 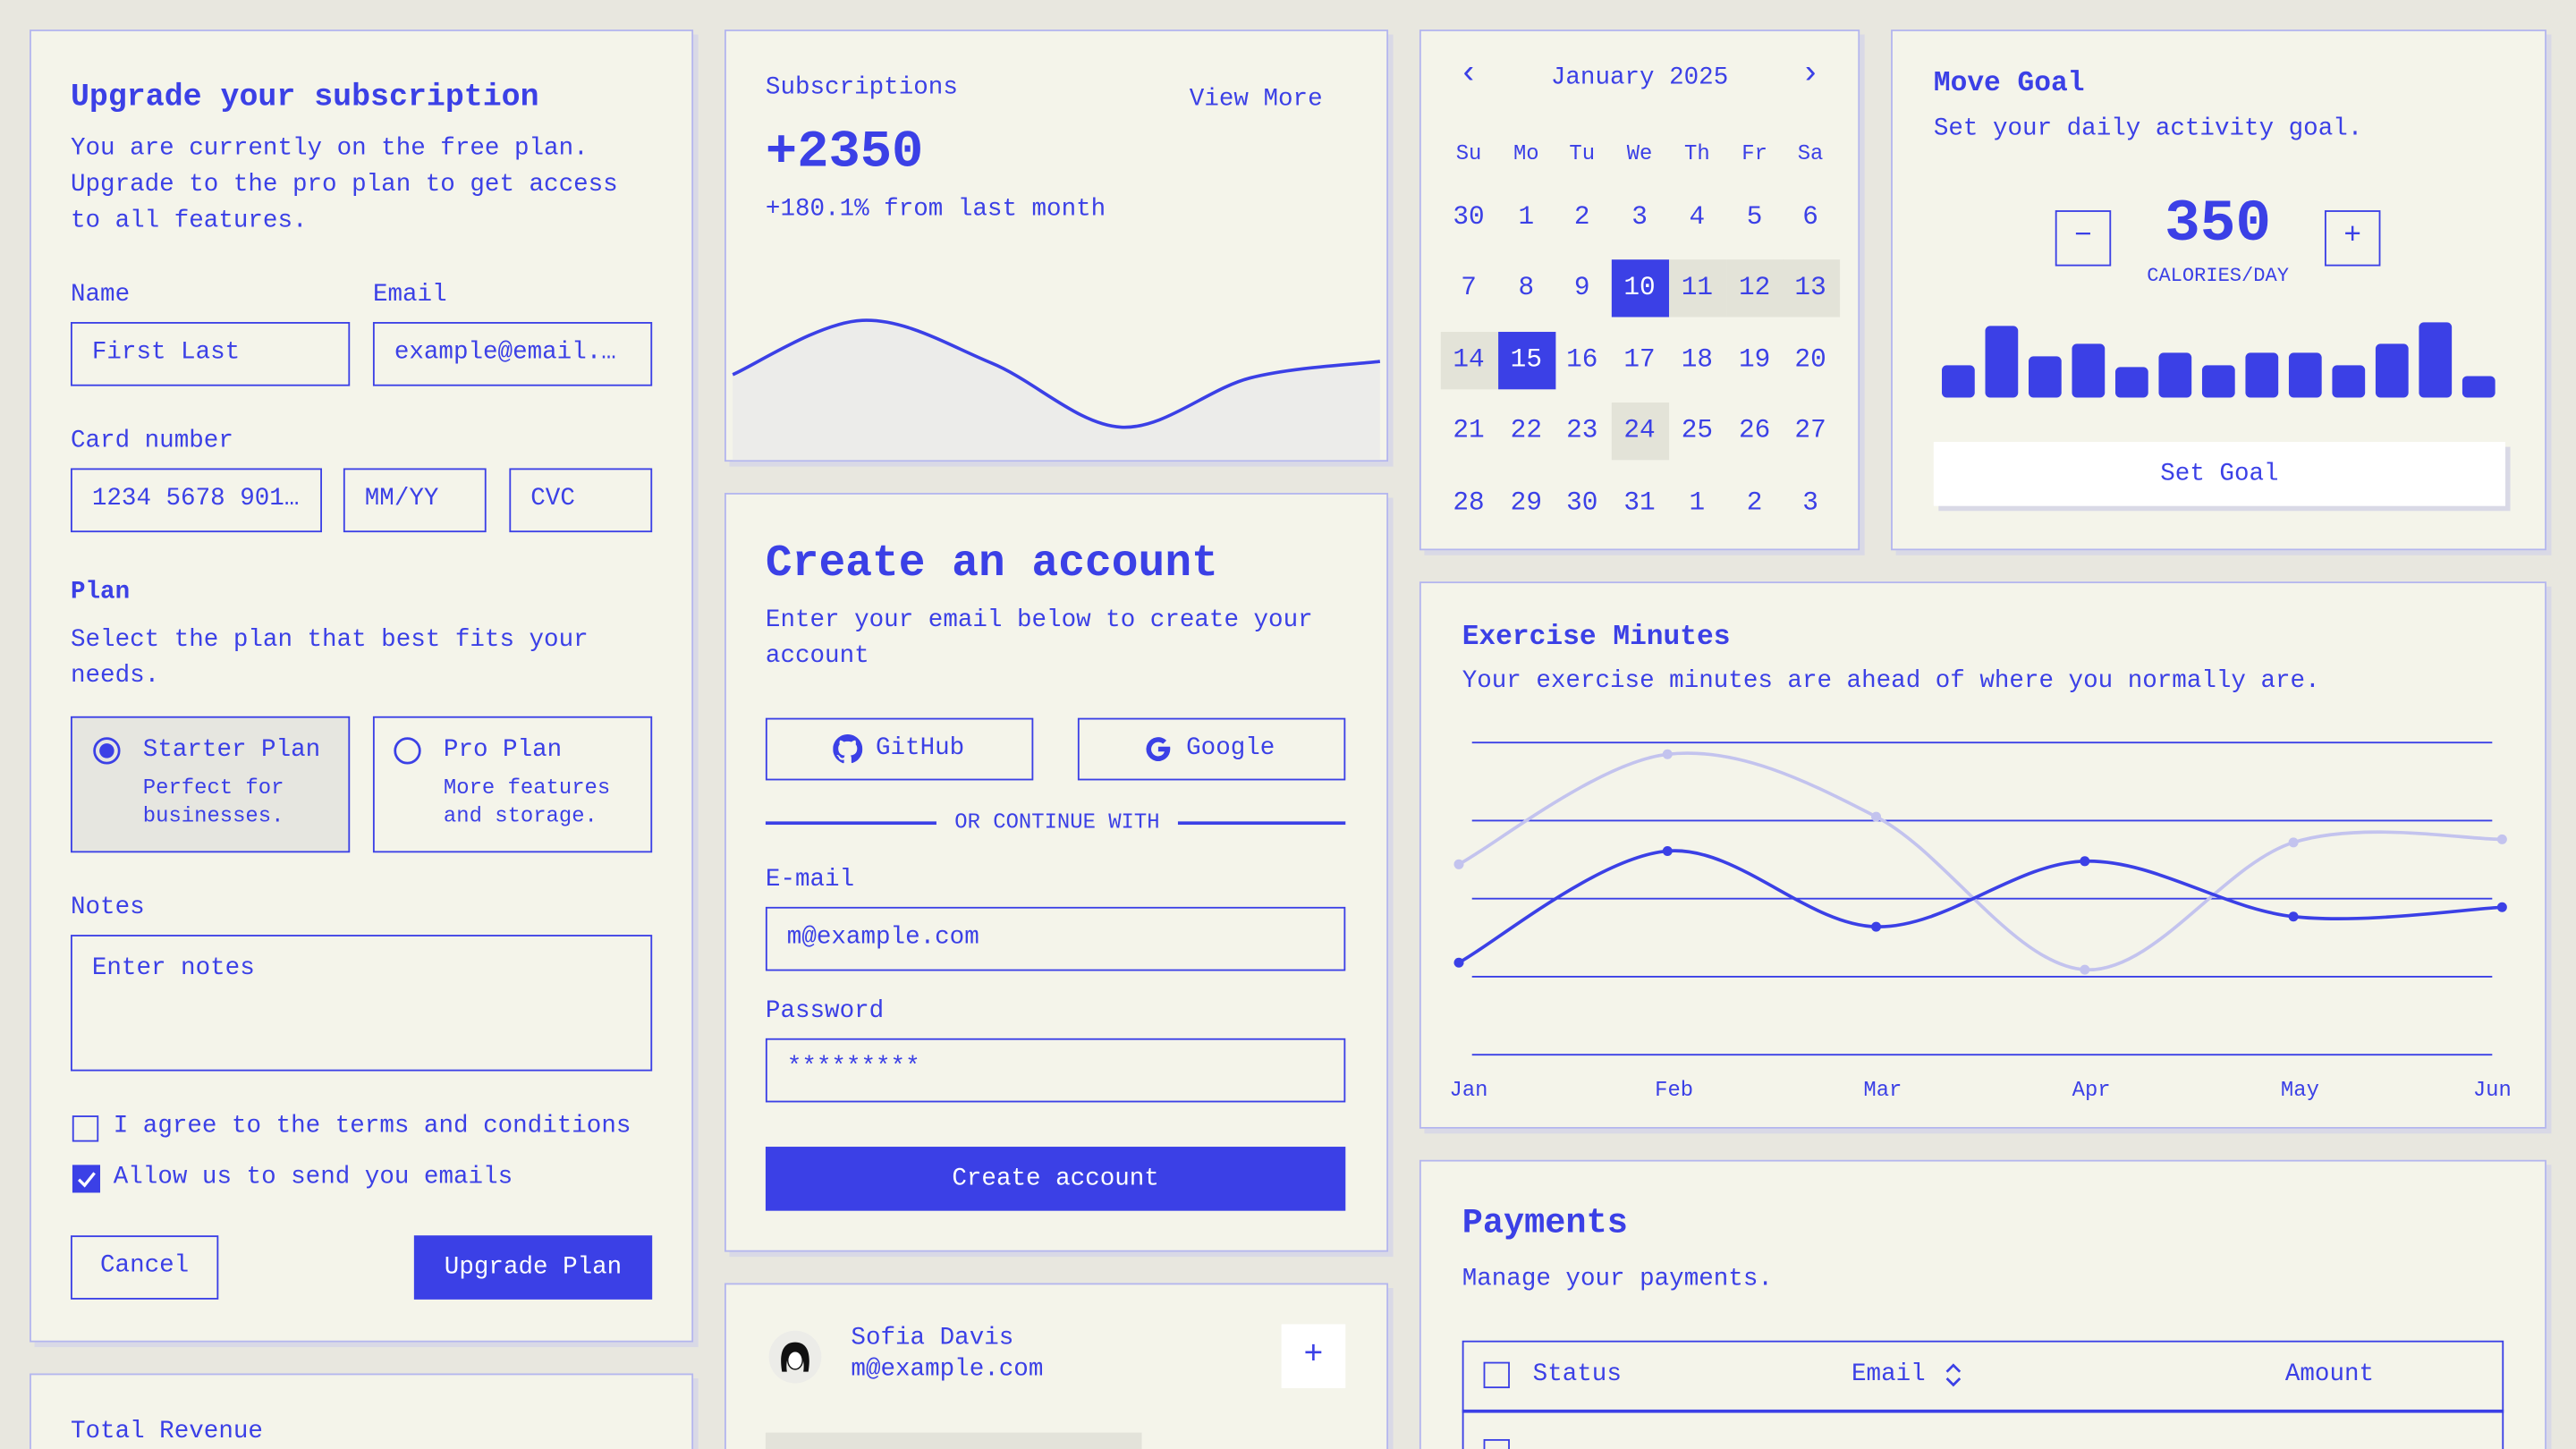 What do you see at coordinates (1582, 153) in the screenshot?
I see `weekday: Tu` at bounding box center [1582, 153].